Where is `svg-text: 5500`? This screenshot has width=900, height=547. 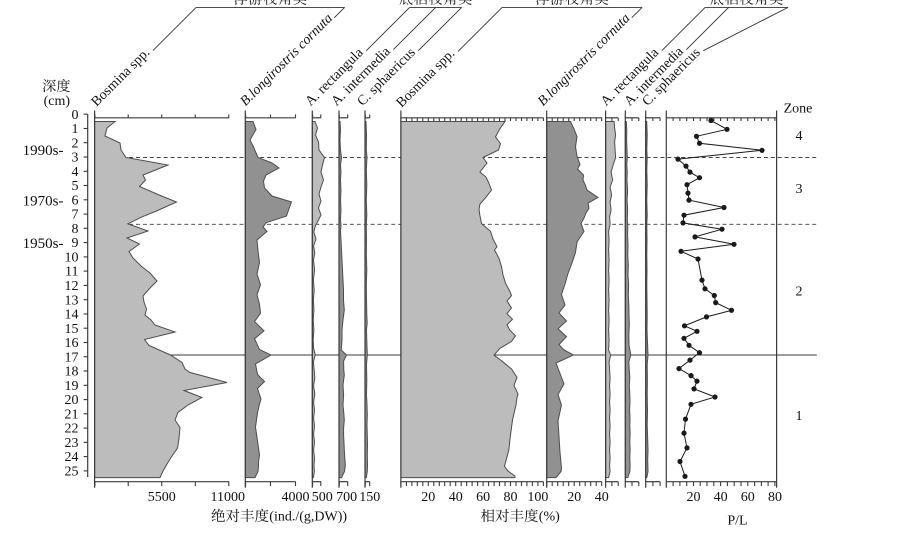 svg-text: 5500 is located at coordinates (162, 497).